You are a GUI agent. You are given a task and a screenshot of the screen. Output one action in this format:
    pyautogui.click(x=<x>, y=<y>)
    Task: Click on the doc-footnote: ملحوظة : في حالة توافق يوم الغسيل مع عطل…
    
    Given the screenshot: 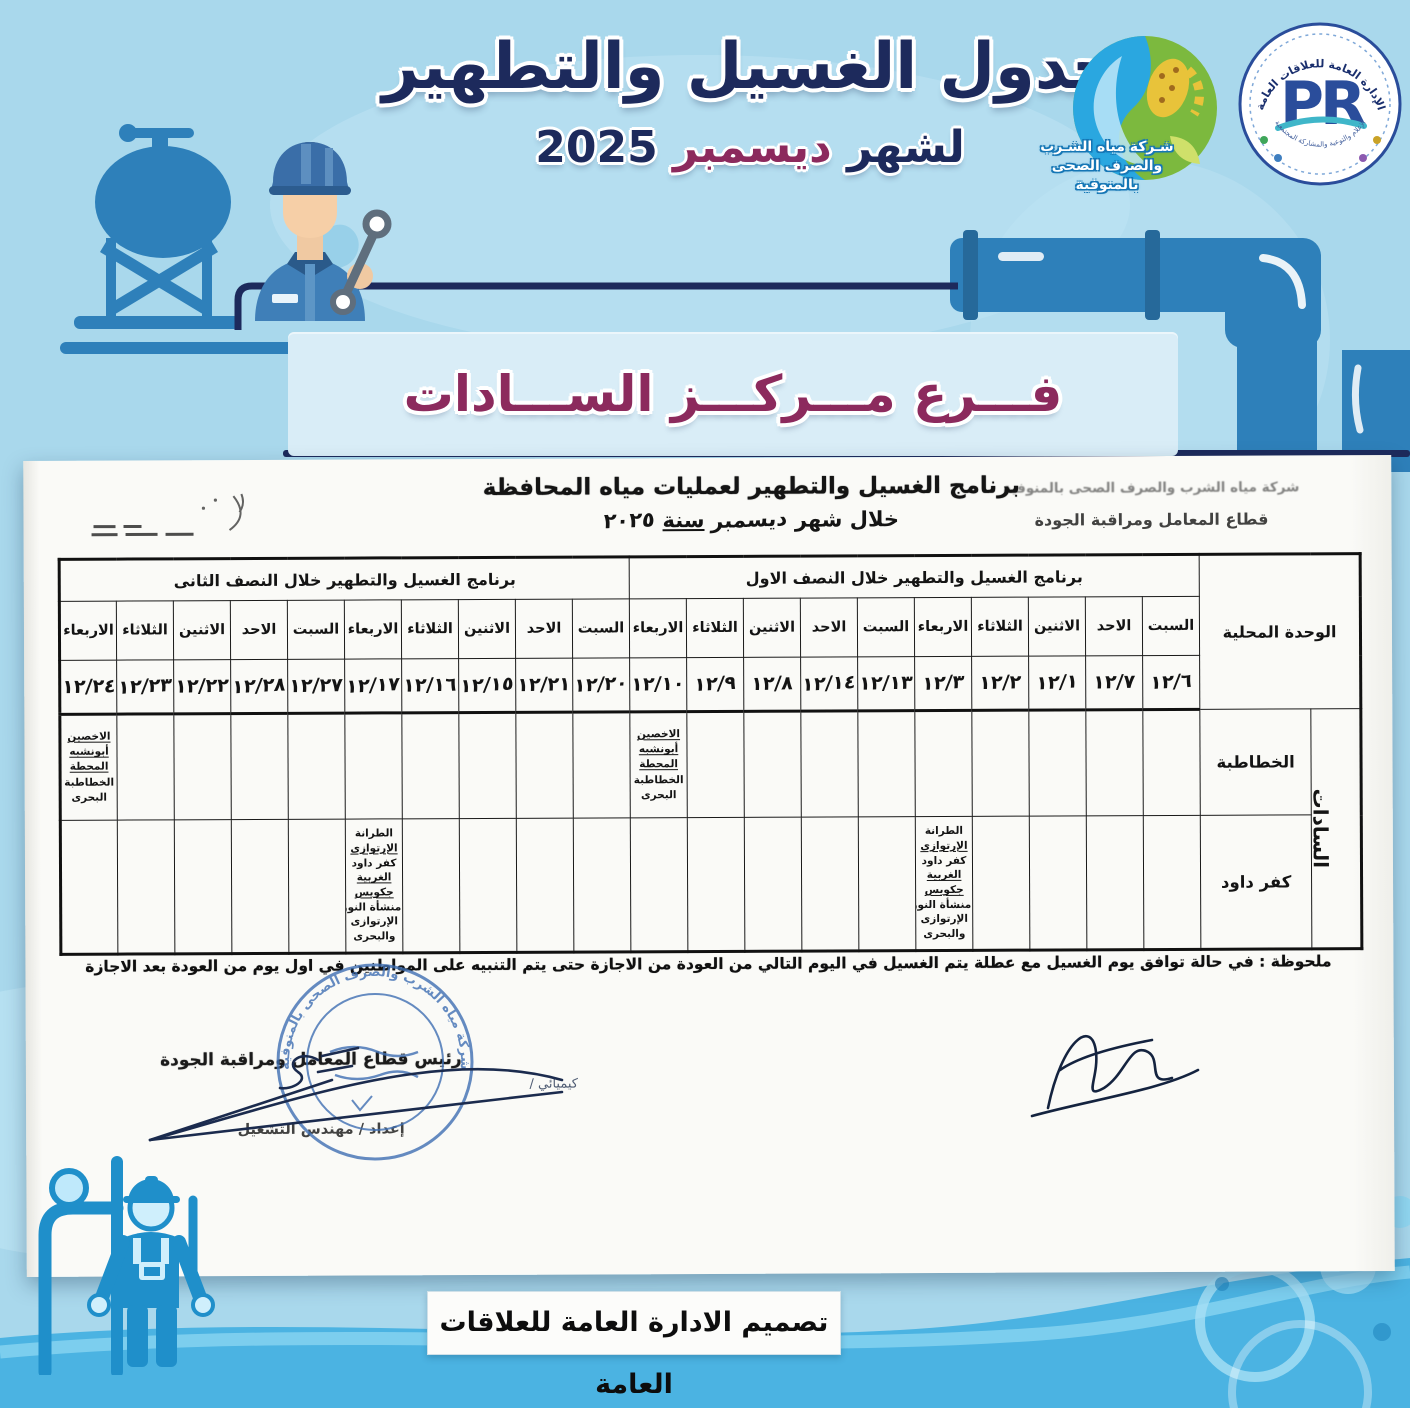 What is the action you would take?
    pyautogui.click(x=708, y=964)
    